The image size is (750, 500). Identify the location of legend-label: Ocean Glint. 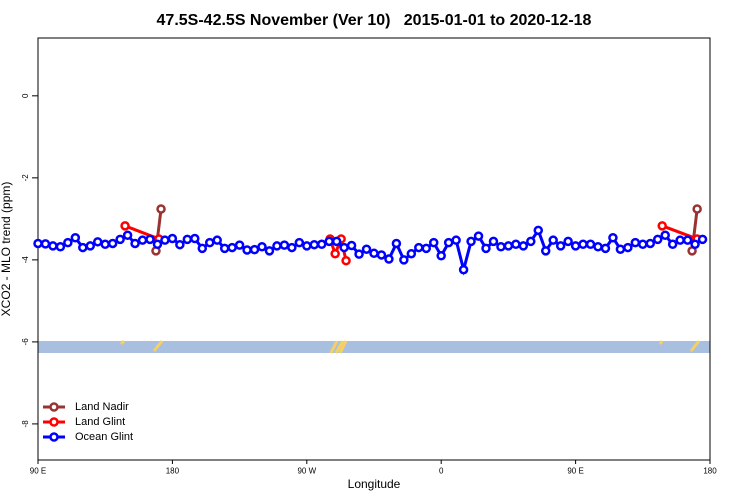
(104, 437).